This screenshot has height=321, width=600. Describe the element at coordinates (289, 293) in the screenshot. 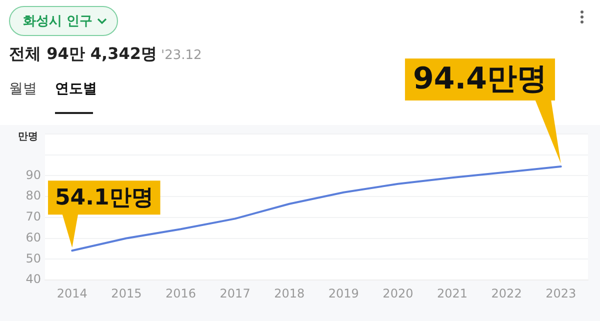

I see `x-tick-label: 2018` at that location.